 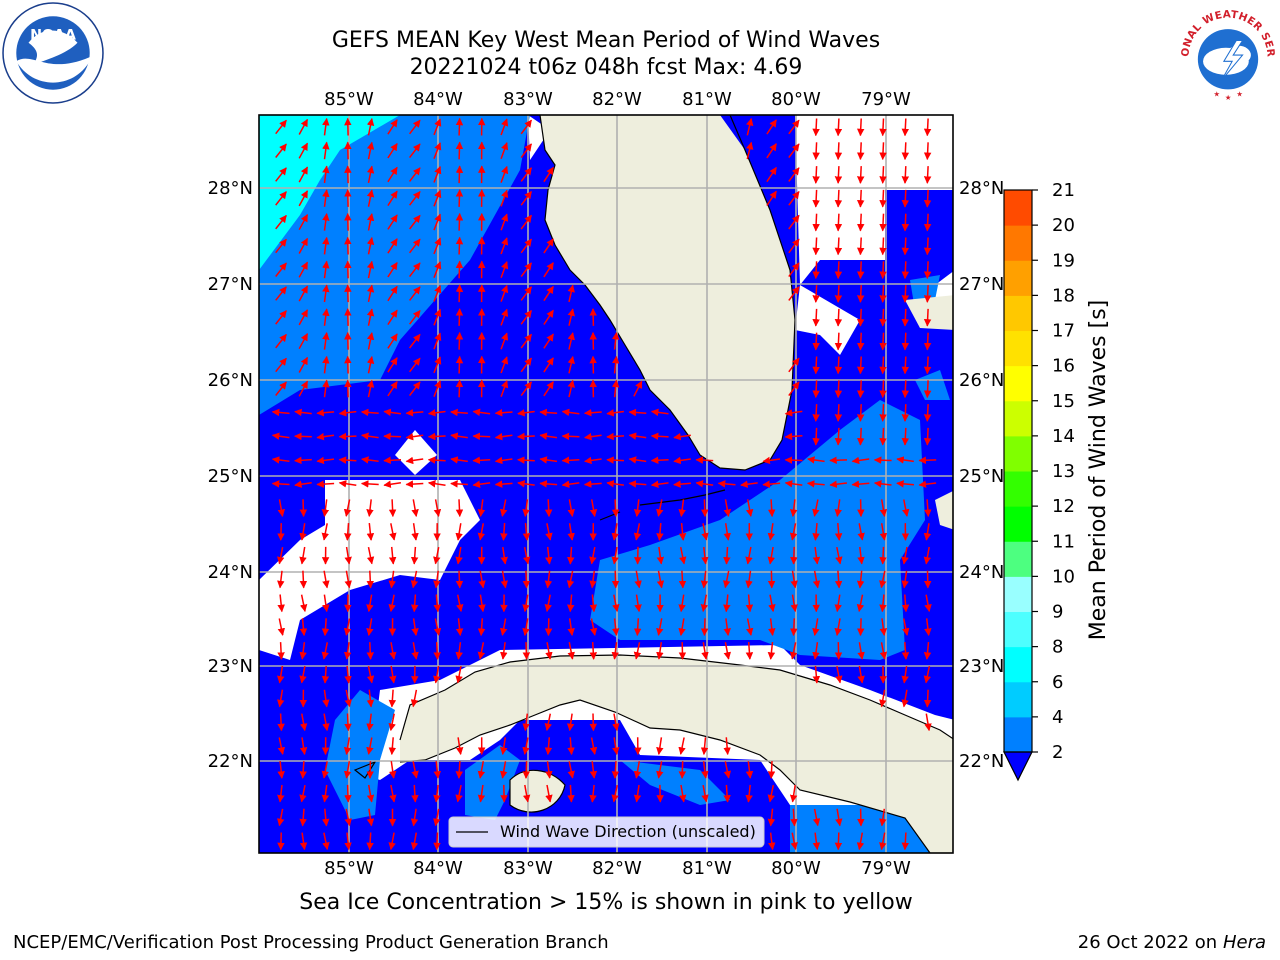 What do you see at coordinates (617, 868) in the screenshot?
I see `lon-labels-bottom: 85°W 84°W 83°W 82°W 81°W 80°W 79°W` at bounding box center [617, 868].